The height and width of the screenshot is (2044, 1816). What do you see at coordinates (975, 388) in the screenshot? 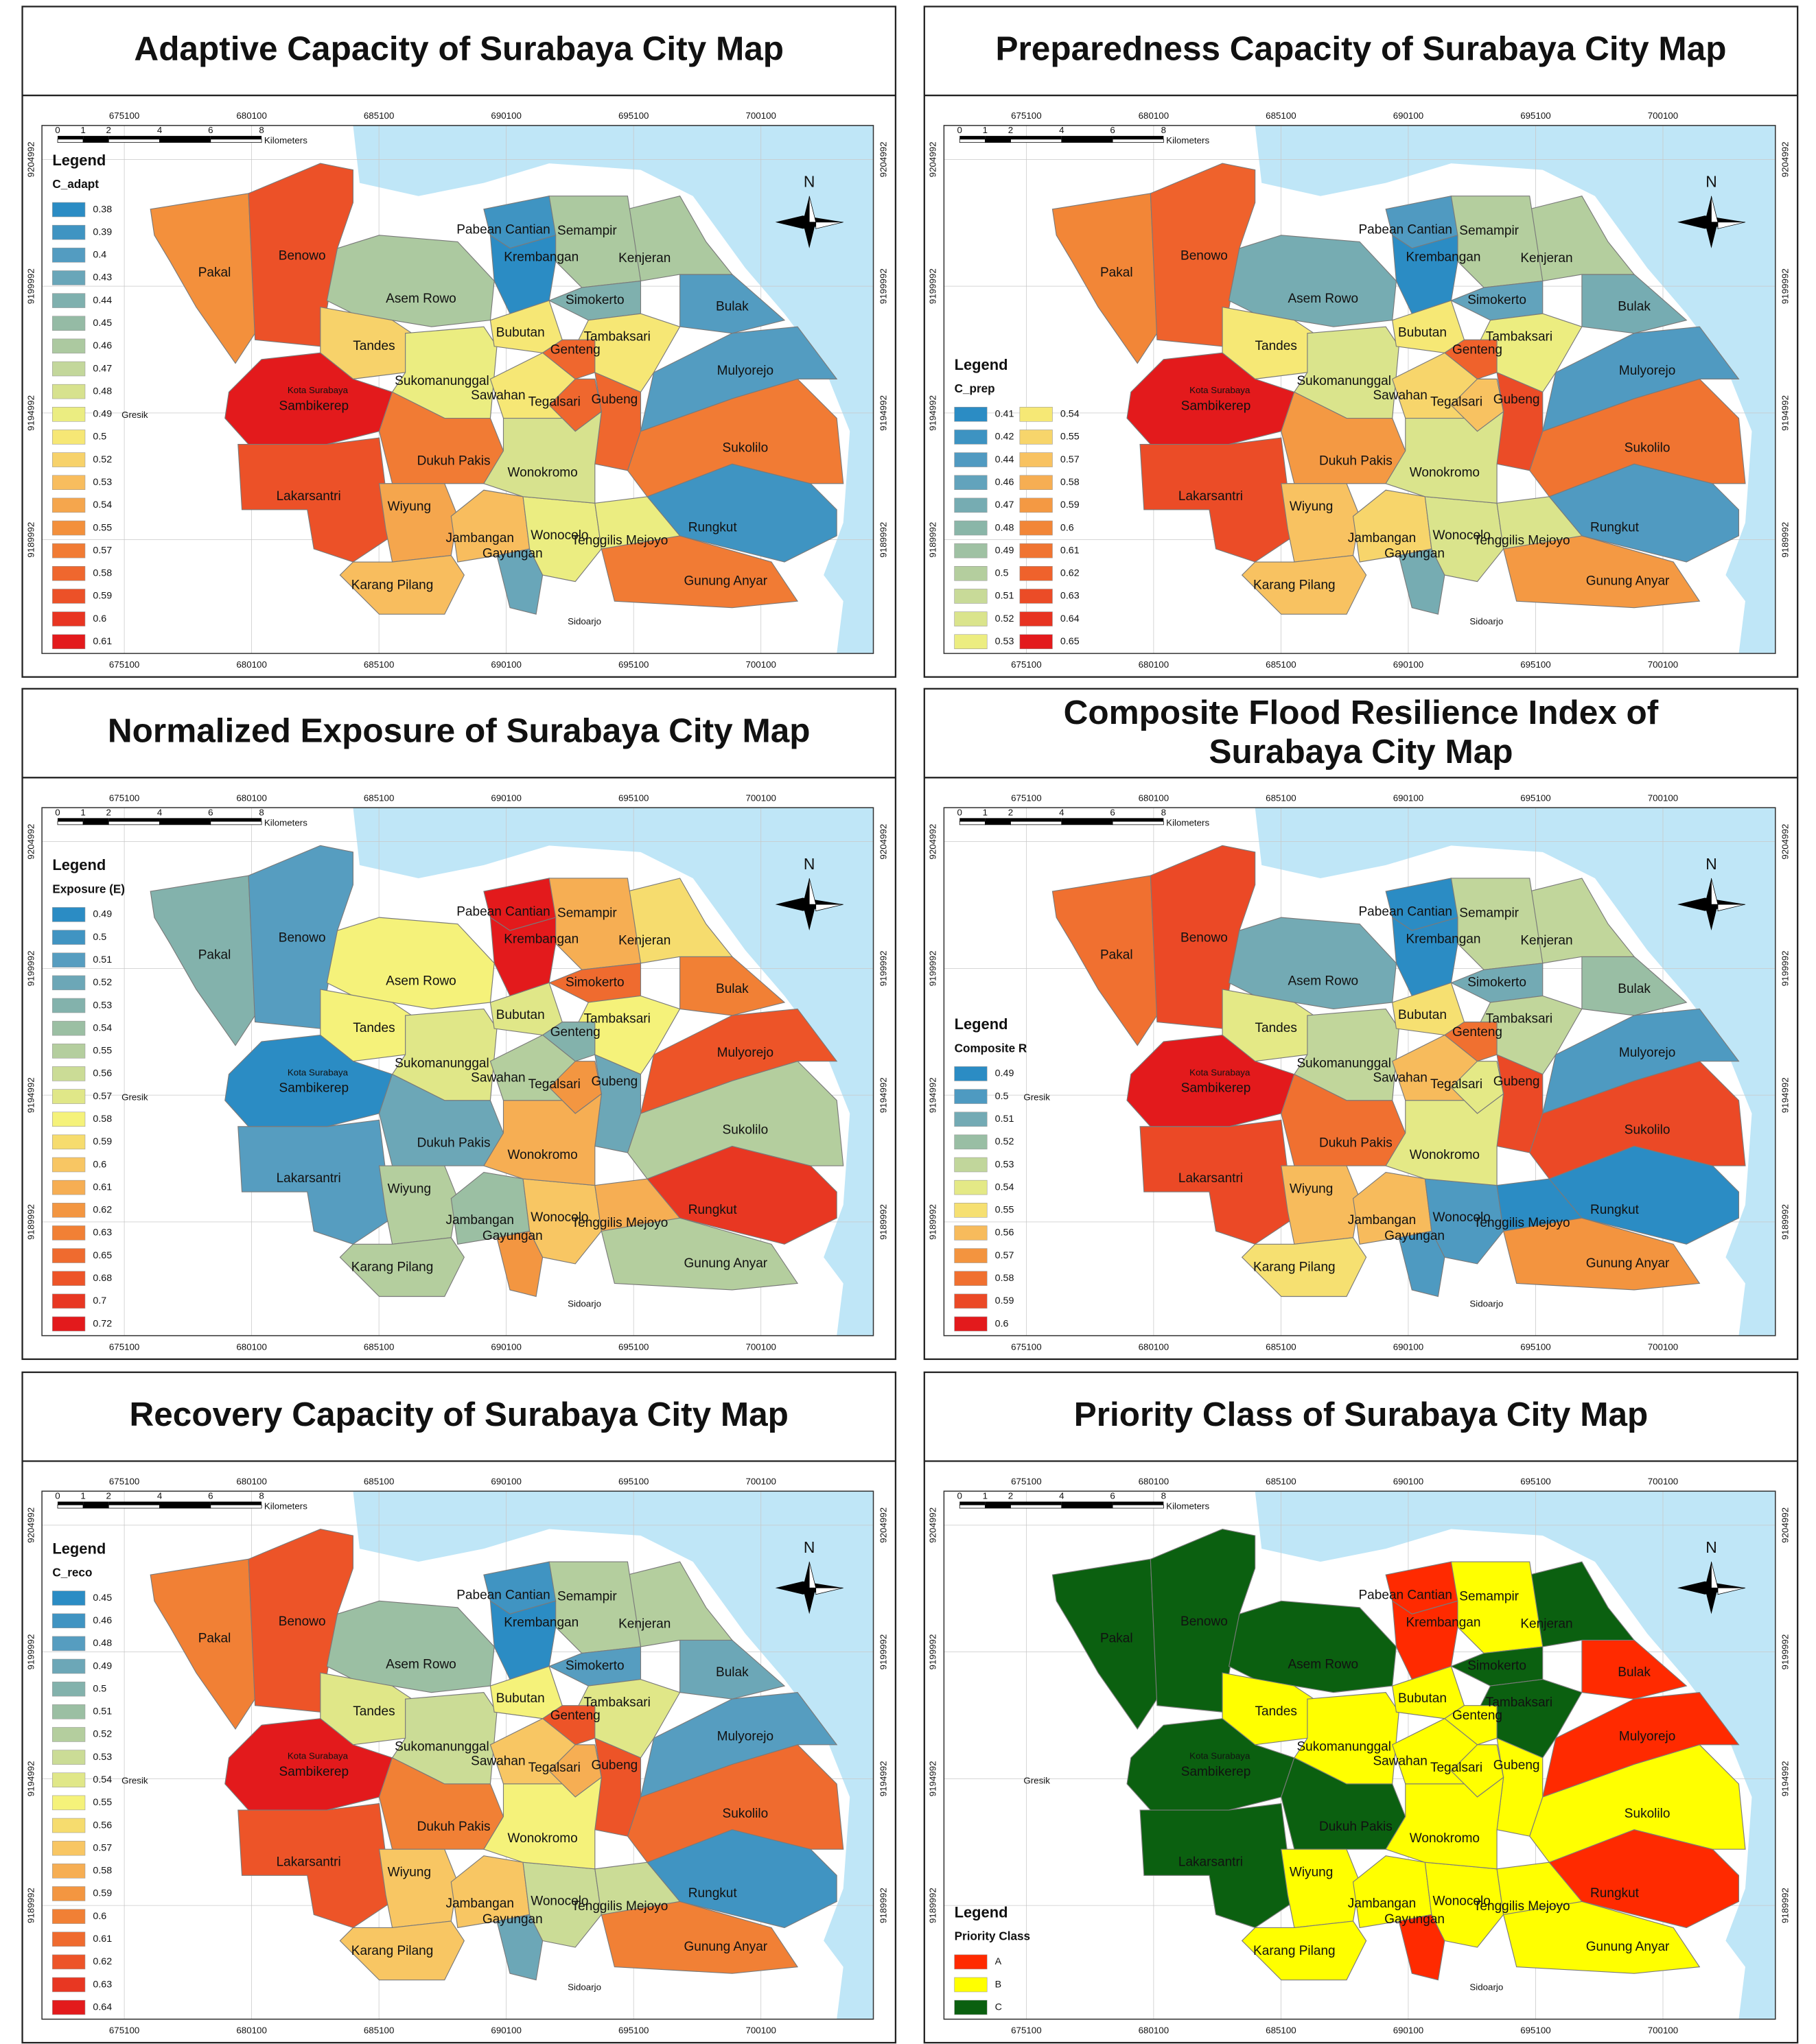
I see `legend-title: C_prep` at bounding box center [975, 388].